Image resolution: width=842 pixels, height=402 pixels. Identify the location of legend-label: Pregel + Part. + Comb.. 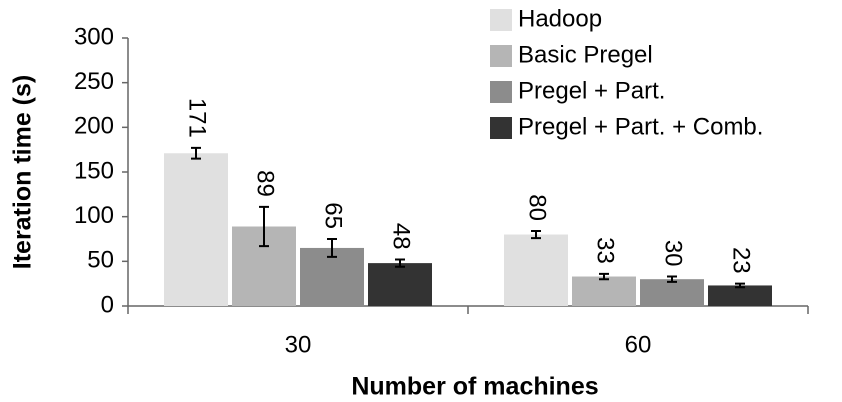
(640, 126).